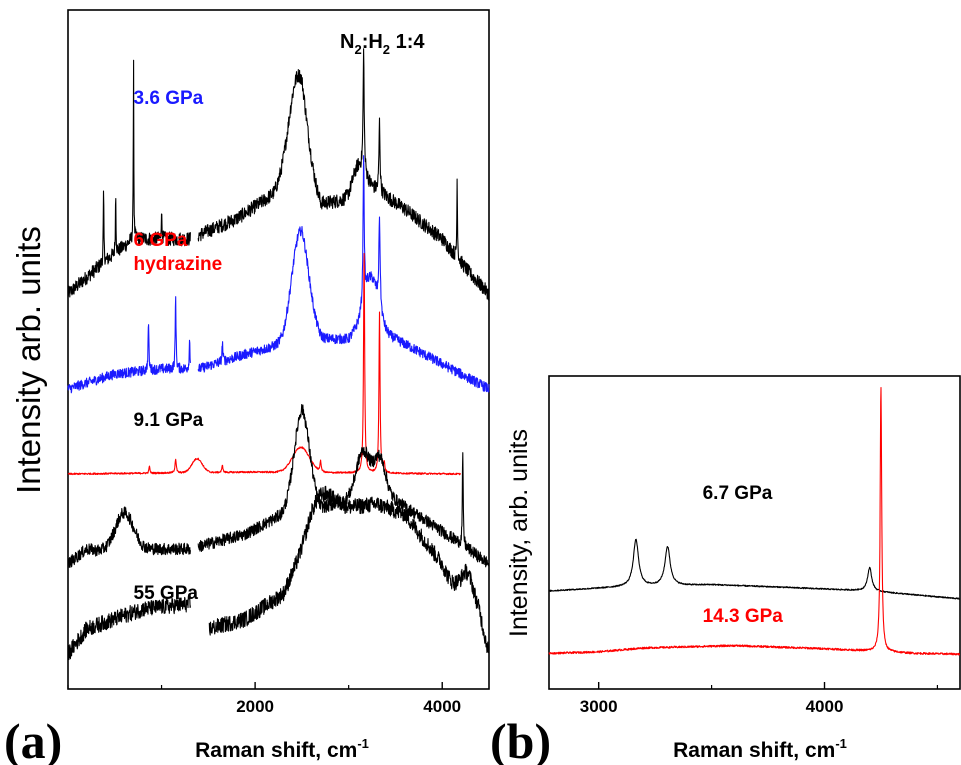 This screenshot has height=765, width=961. I want to click on panel-b-x-tick-label-0: 3000, so click(599, 706).